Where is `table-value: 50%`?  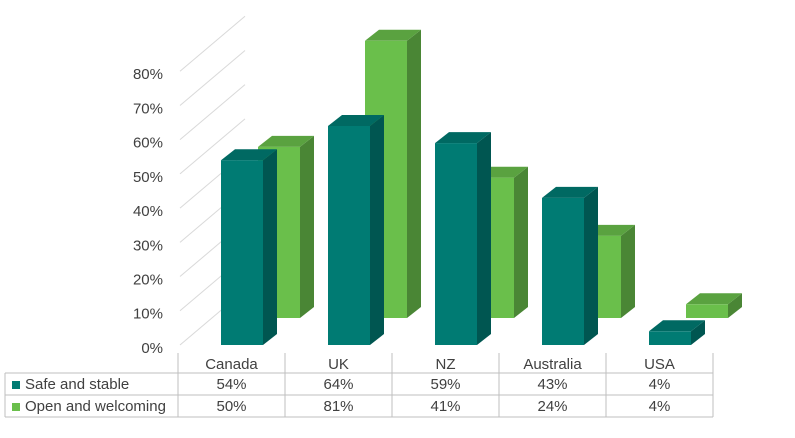 table-value: 50% is located at coordinates (231, 406).